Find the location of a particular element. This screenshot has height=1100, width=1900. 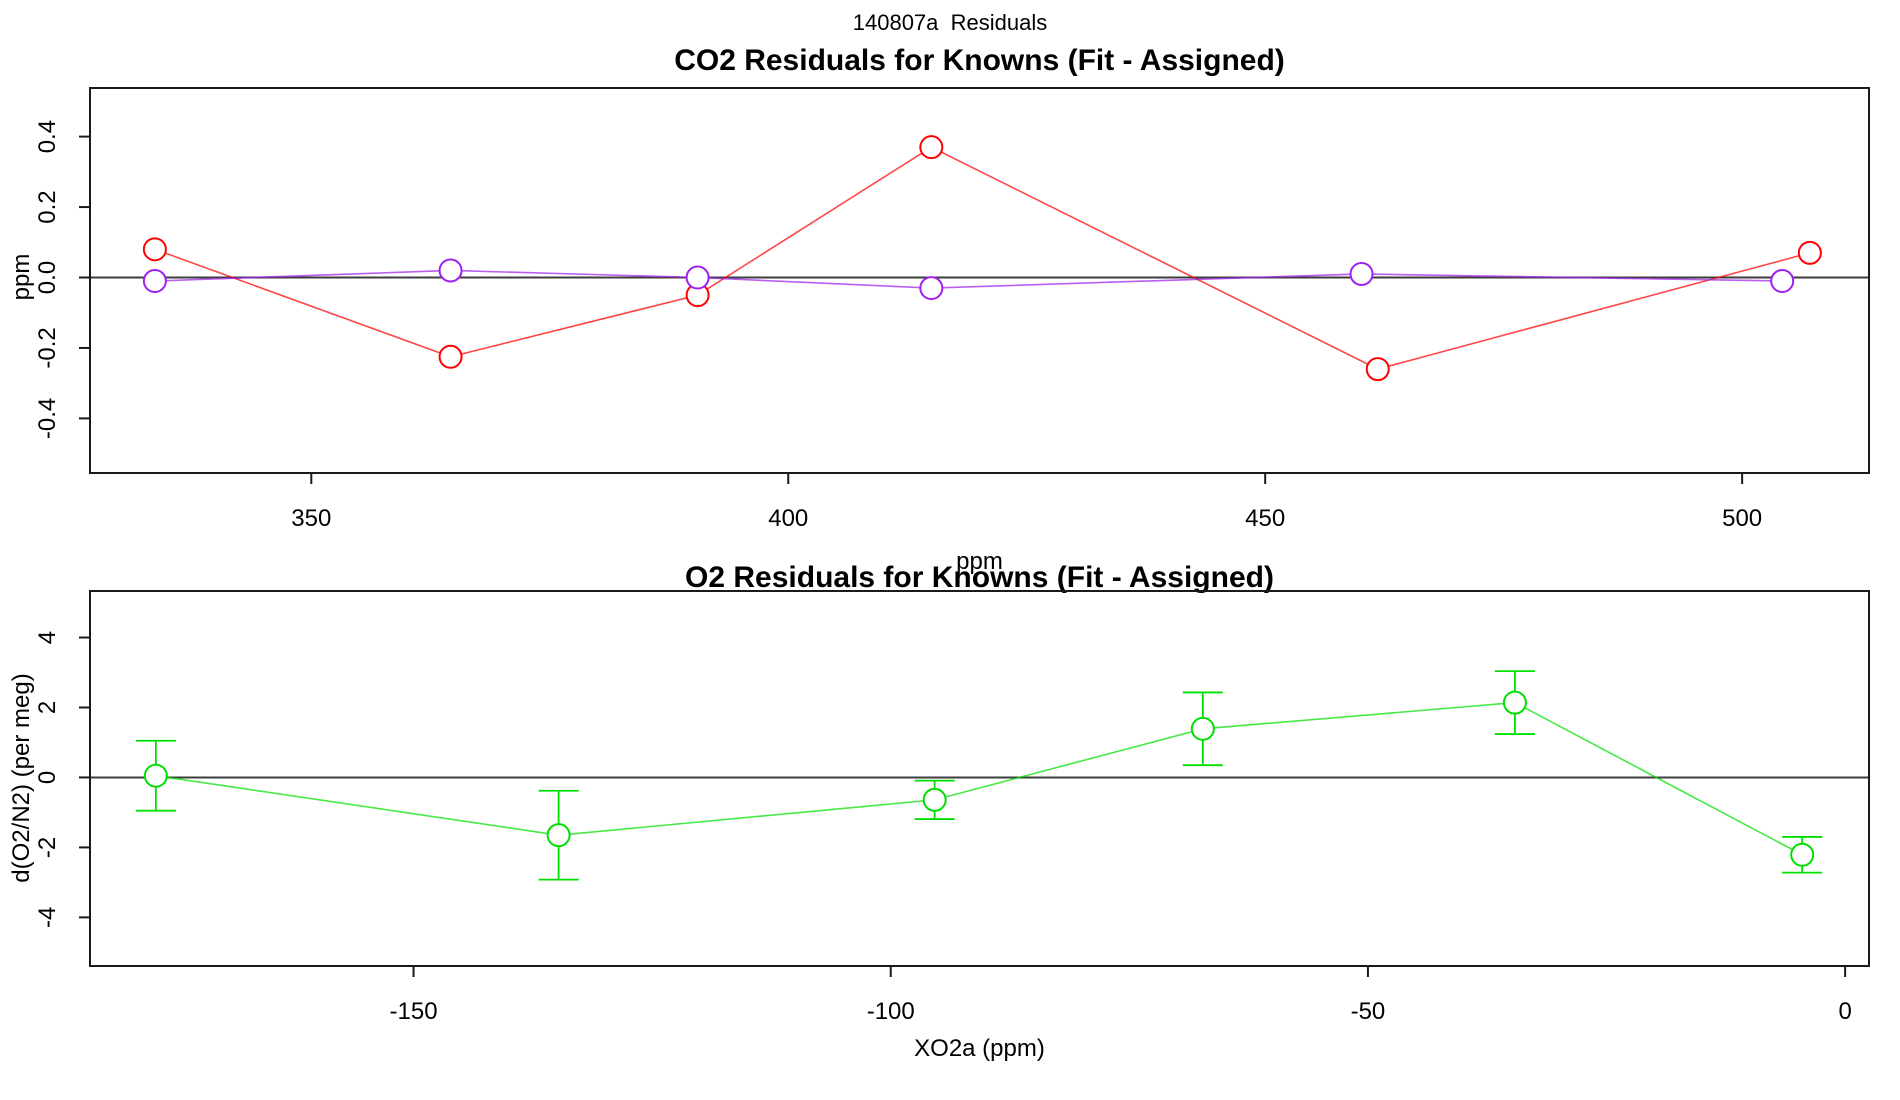

o2-x-axis-label: XO2a (ppm) is located at coordinates (979, 1048).